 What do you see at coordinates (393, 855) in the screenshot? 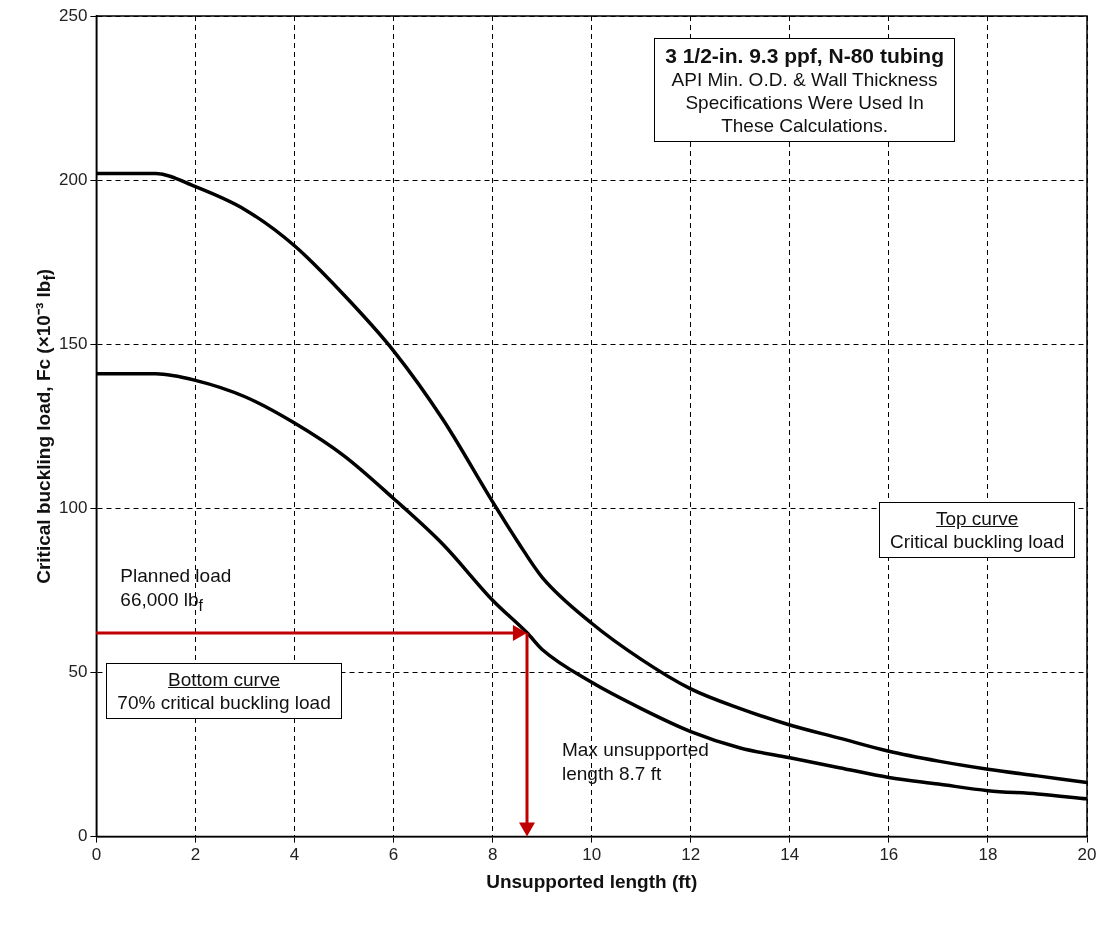
I see `x-tick-label: 6` at bounding box center [393, 855].